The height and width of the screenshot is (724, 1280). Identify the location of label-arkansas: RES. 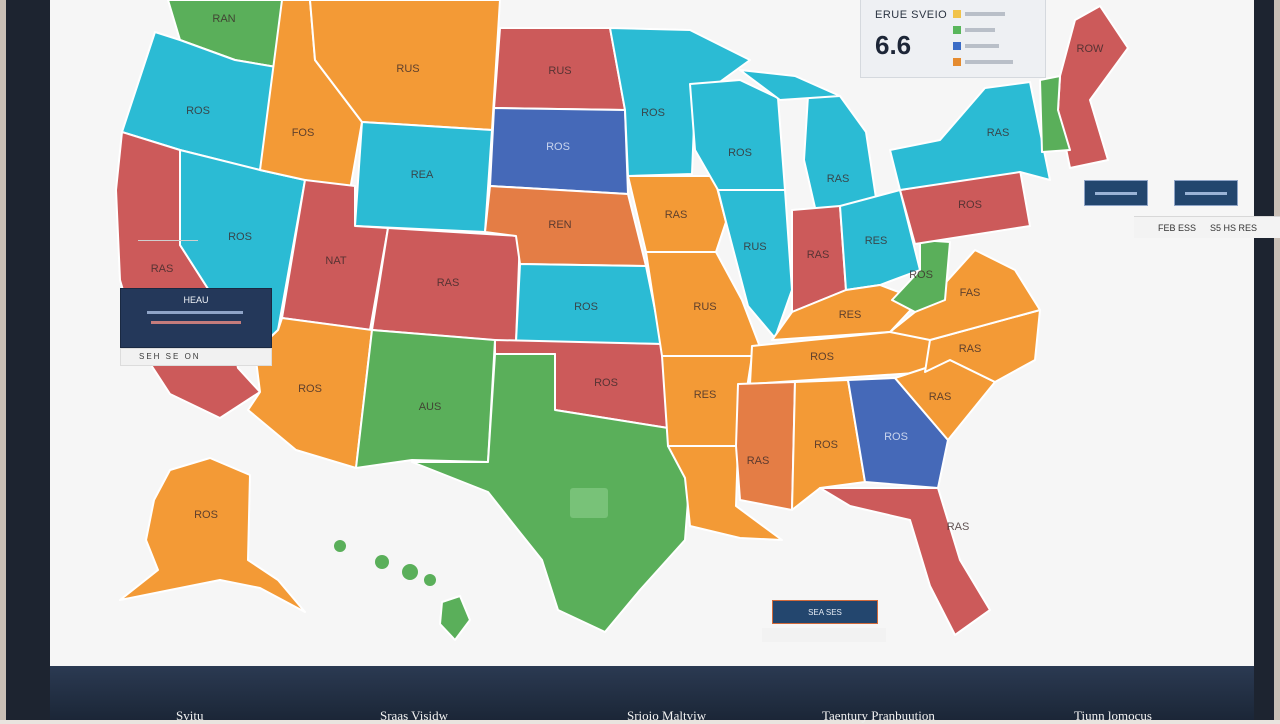
(705, 395).